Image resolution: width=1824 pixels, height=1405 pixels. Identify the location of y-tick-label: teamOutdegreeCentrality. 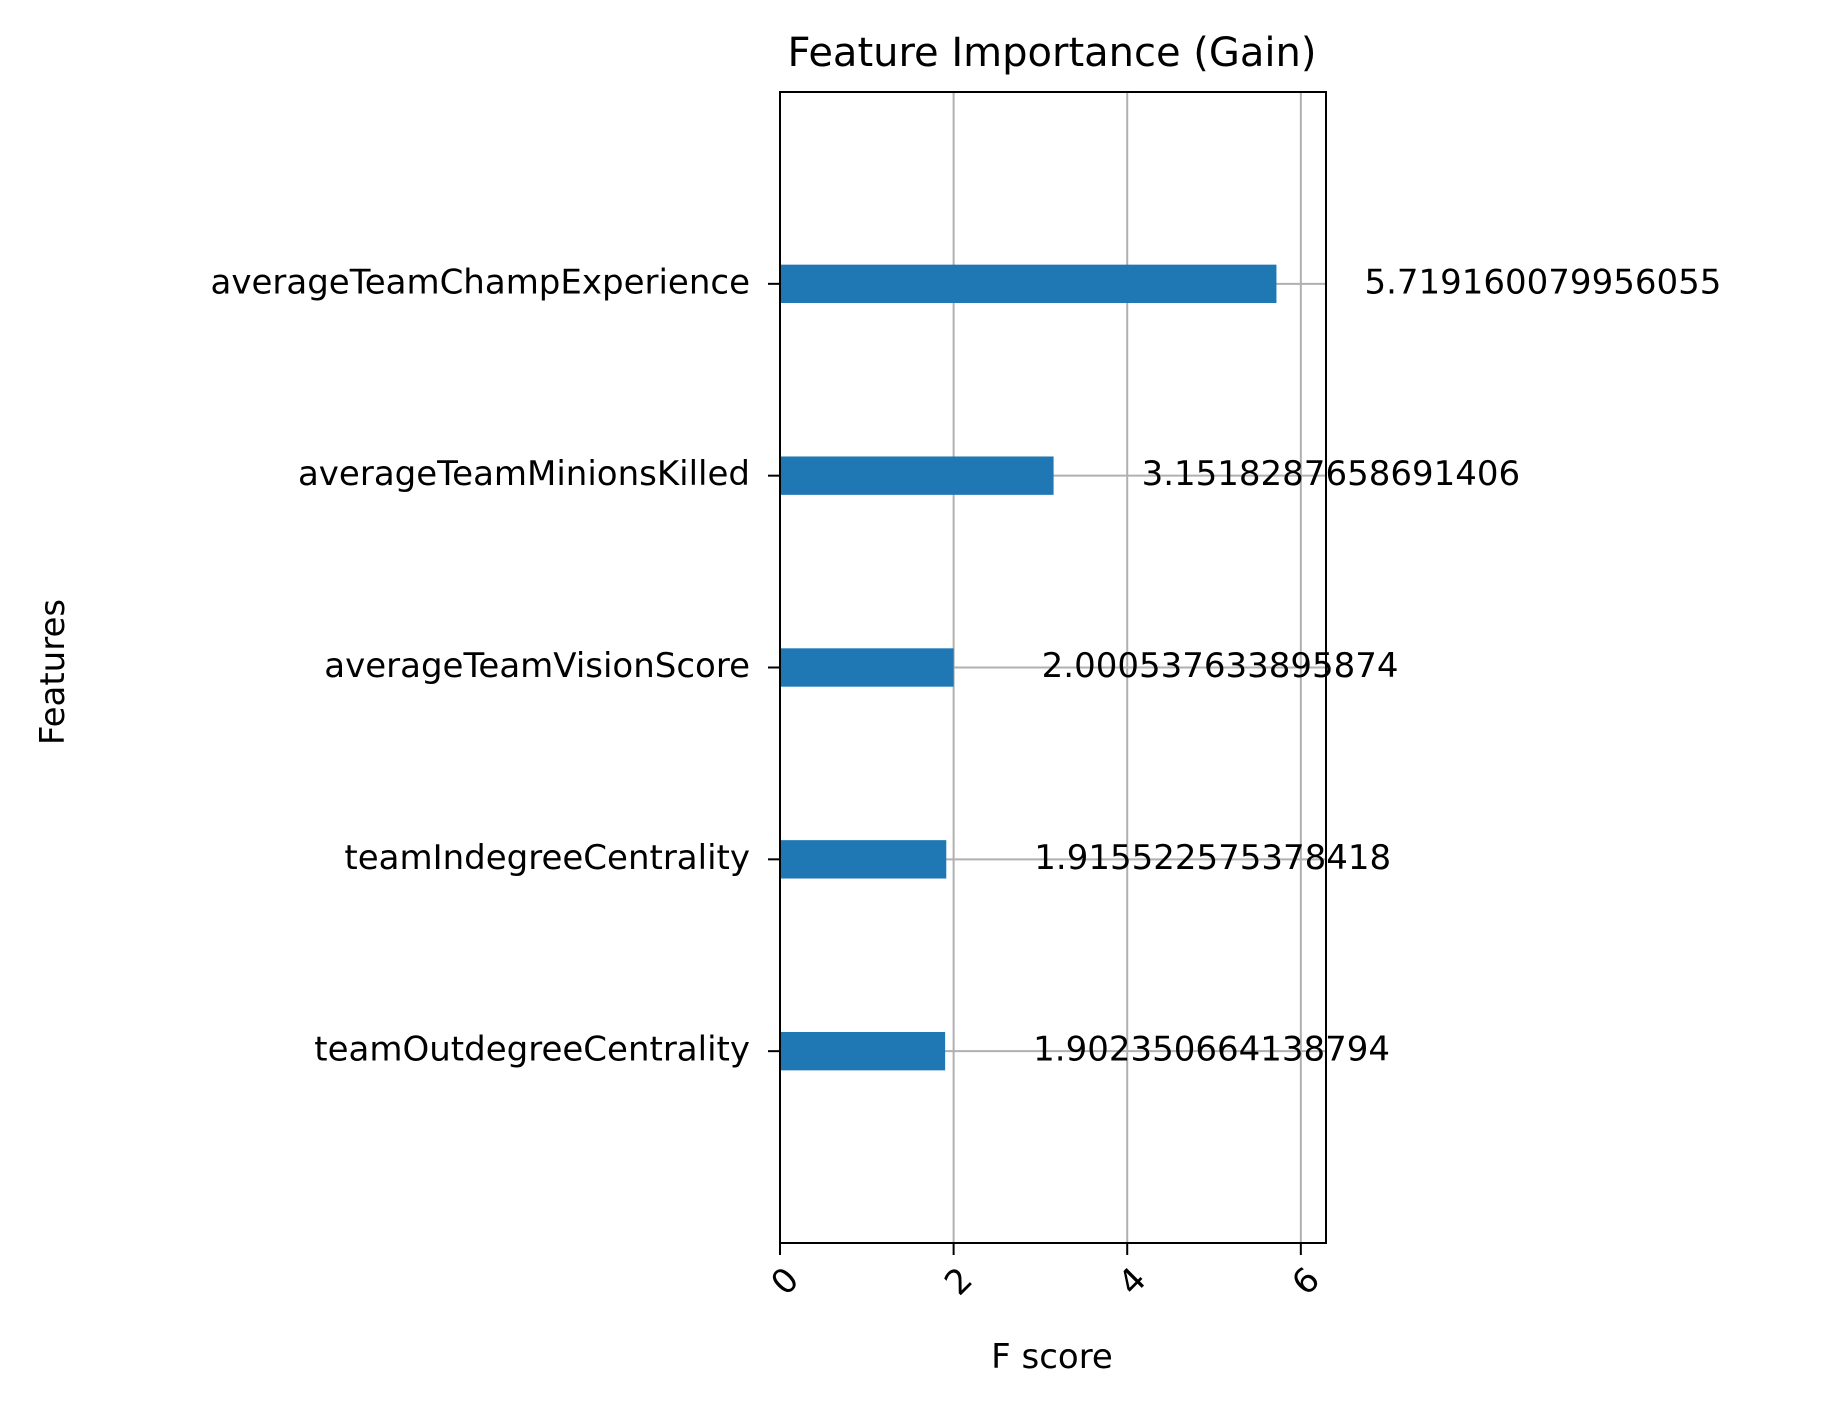
(532, 1050).